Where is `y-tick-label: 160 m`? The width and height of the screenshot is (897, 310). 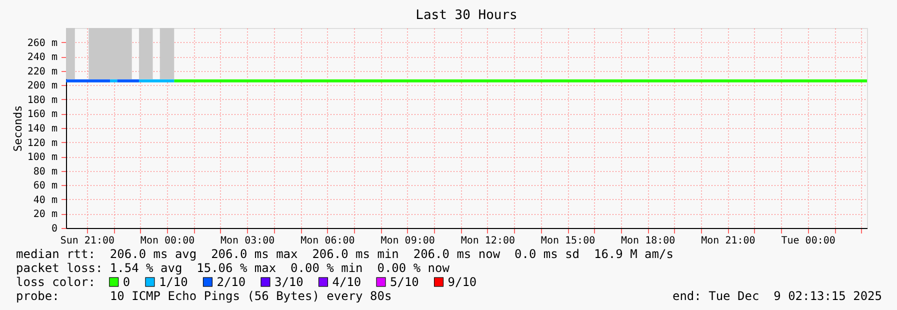 y-tick-label: 160 m is located at coordinates (42, 114).